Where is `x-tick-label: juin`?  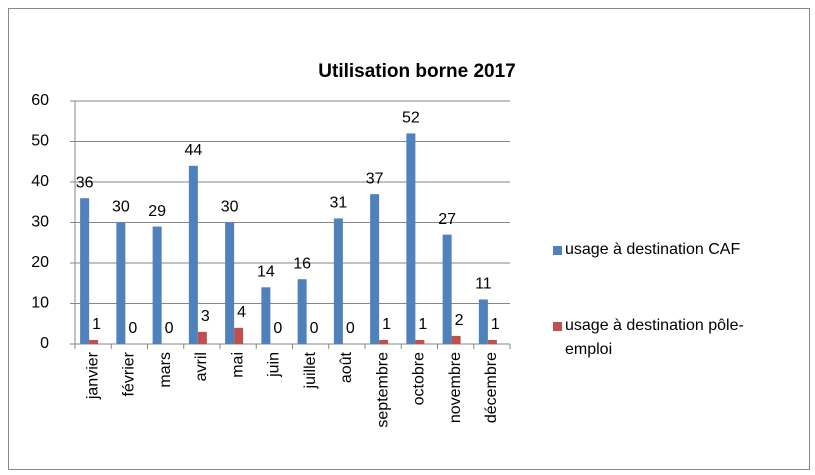 x-tick-label: juin is located at coordinates (274, 365).